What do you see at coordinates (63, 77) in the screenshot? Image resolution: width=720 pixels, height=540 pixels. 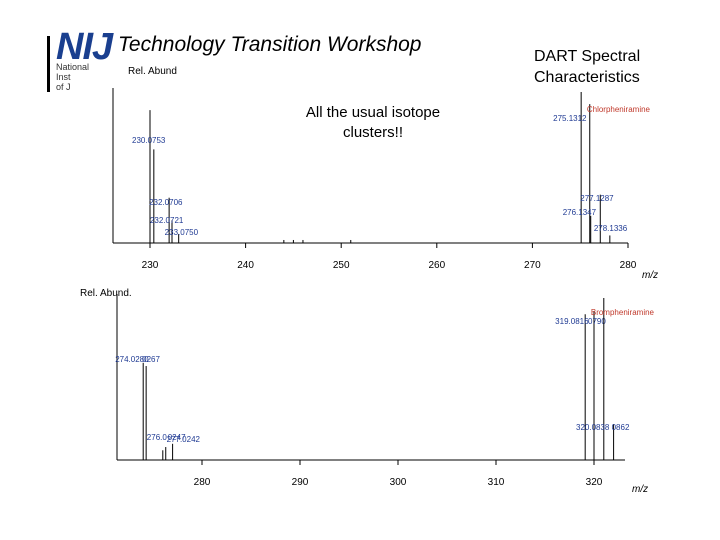 I see `logo-line-2: Inst` at bounding box center [63, 77].